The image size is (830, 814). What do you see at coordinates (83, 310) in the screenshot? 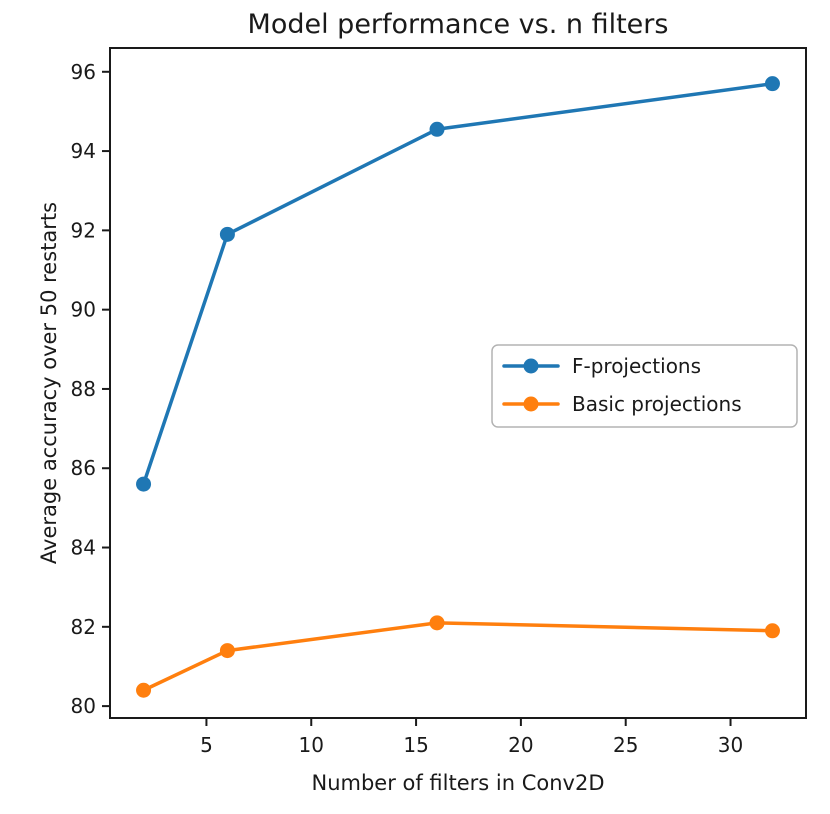
I see `y-tick-label-90: 90` at bounding box center [83, 310].